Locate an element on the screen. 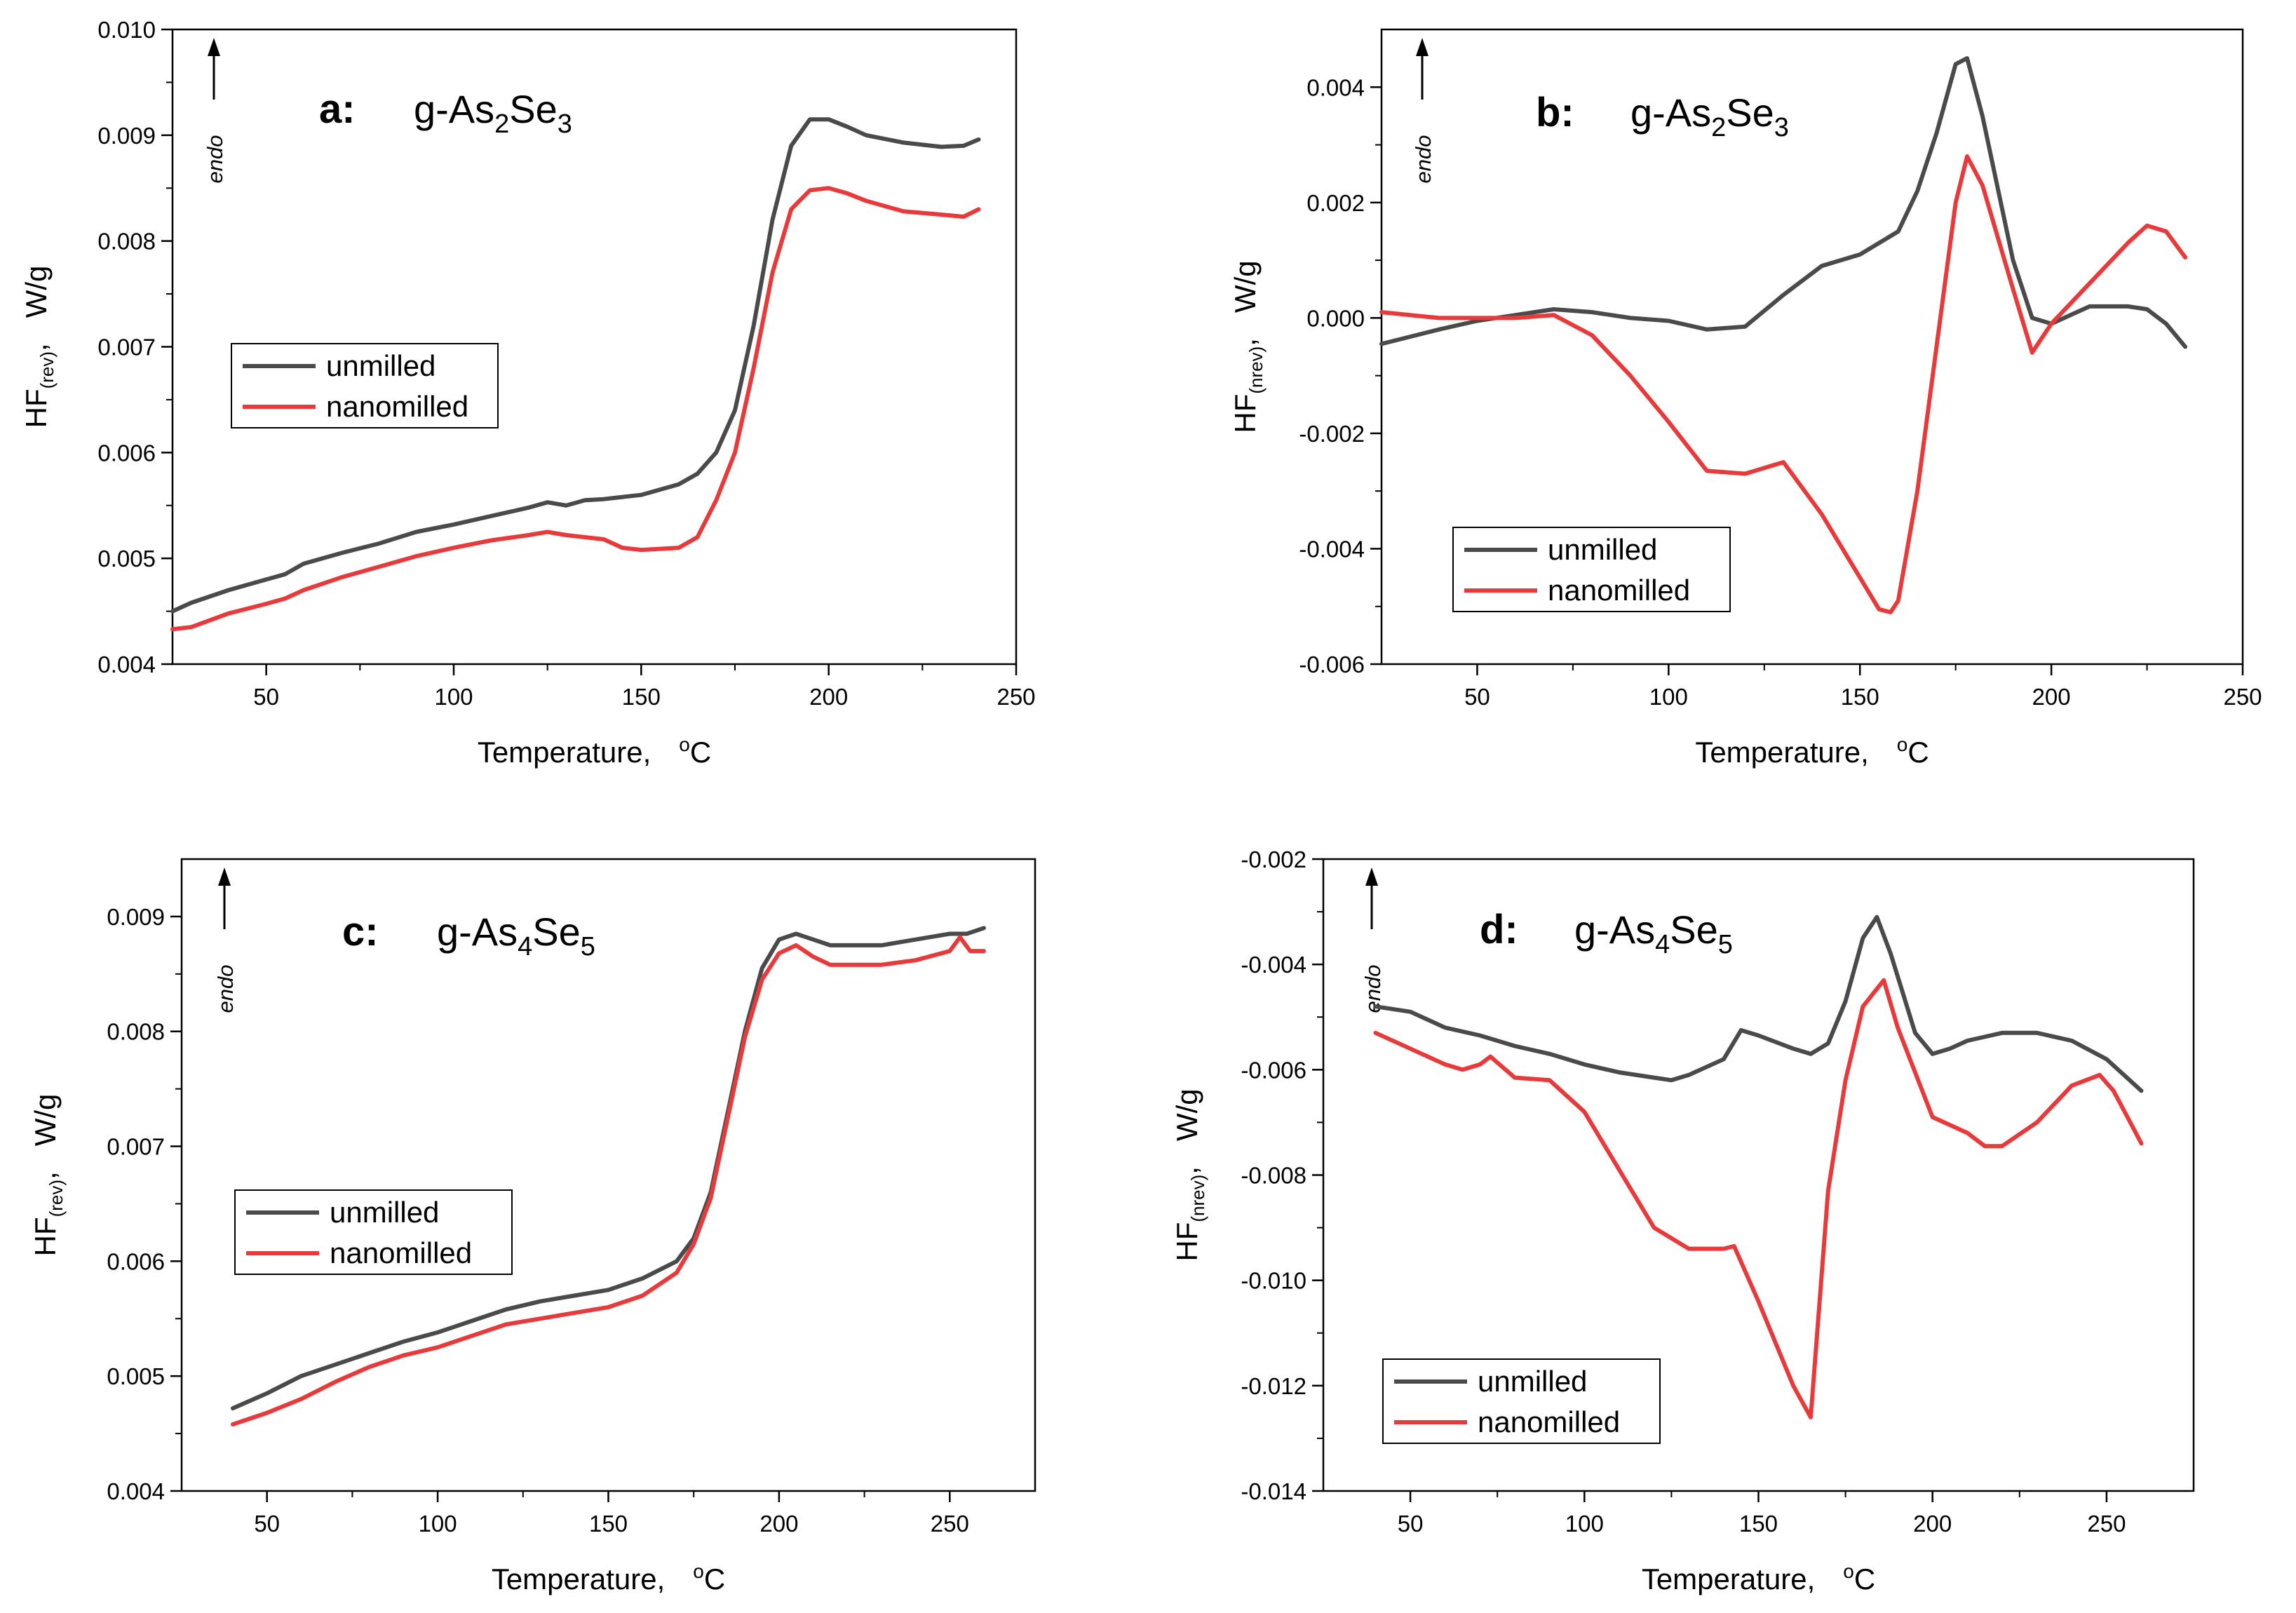 This screenshot has width=2296, height=1613. y-tick-label: -0.008 is located at coordinates (1274, 1176).